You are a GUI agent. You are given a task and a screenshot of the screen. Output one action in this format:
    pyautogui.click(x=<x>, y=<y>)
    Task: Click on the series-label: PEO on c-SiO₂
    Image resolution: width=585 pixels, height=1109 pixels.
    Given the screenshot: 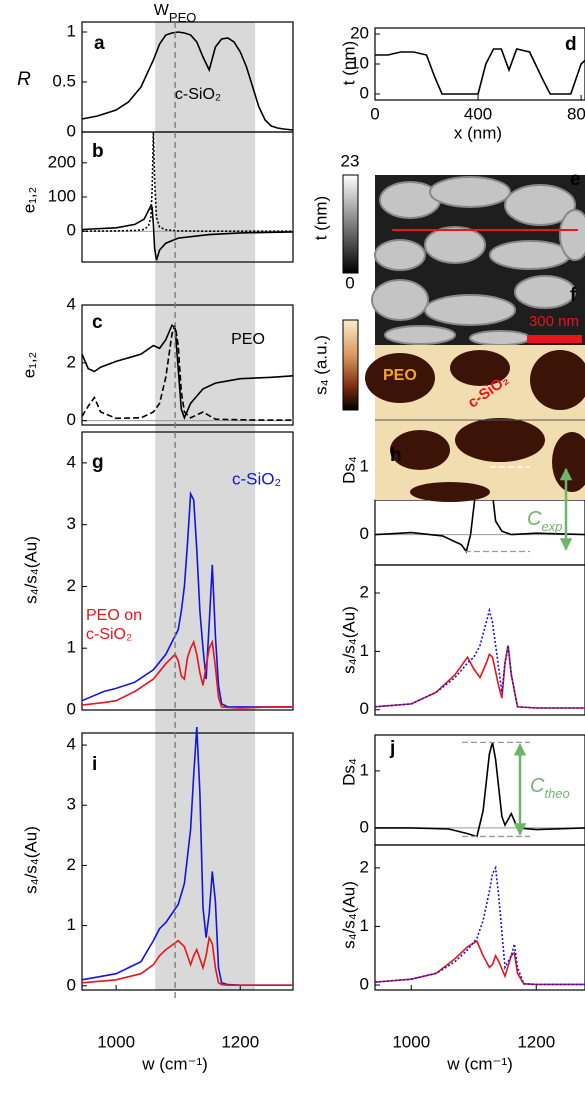 What is the action you would take?
    pyautogui.click(x=114, y=625)
    